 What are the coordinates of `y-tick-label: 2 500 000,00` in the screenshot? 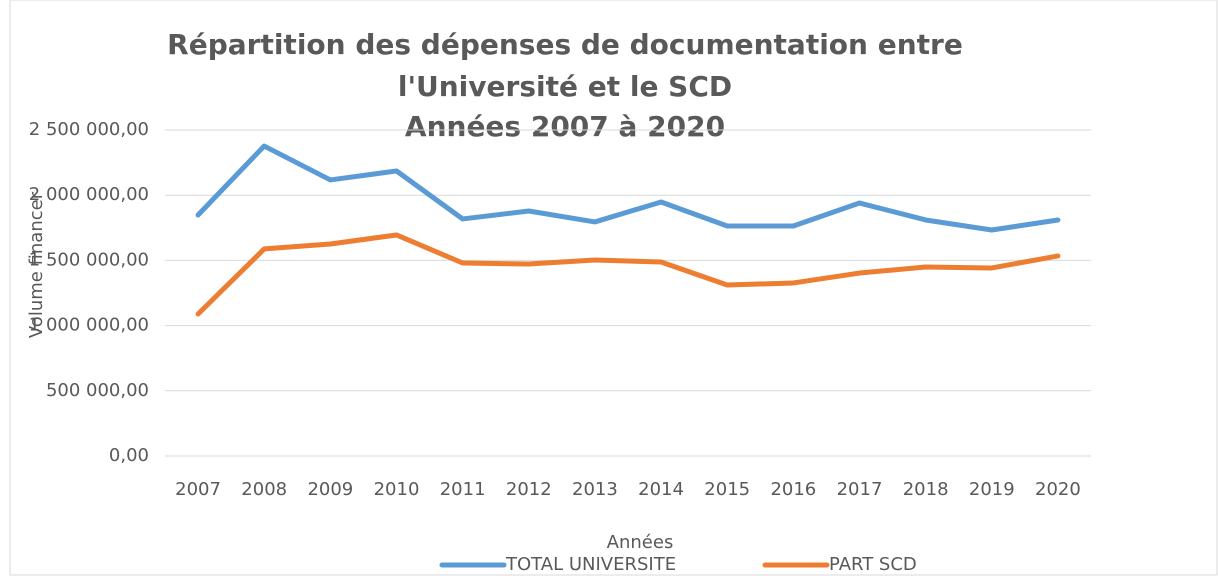 It's located at (89, 129).